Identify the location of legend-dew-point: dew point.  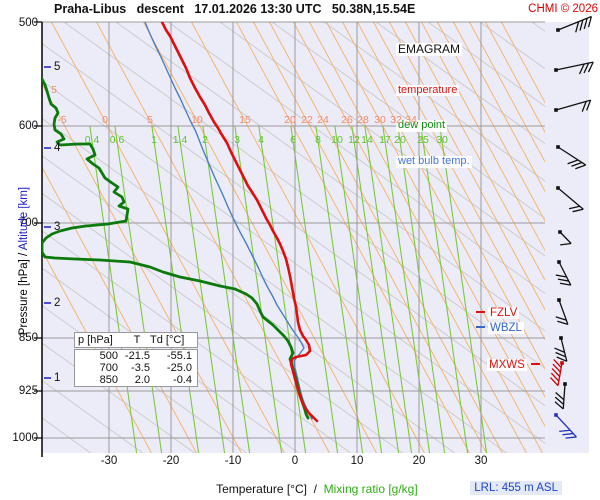
(422, 125).